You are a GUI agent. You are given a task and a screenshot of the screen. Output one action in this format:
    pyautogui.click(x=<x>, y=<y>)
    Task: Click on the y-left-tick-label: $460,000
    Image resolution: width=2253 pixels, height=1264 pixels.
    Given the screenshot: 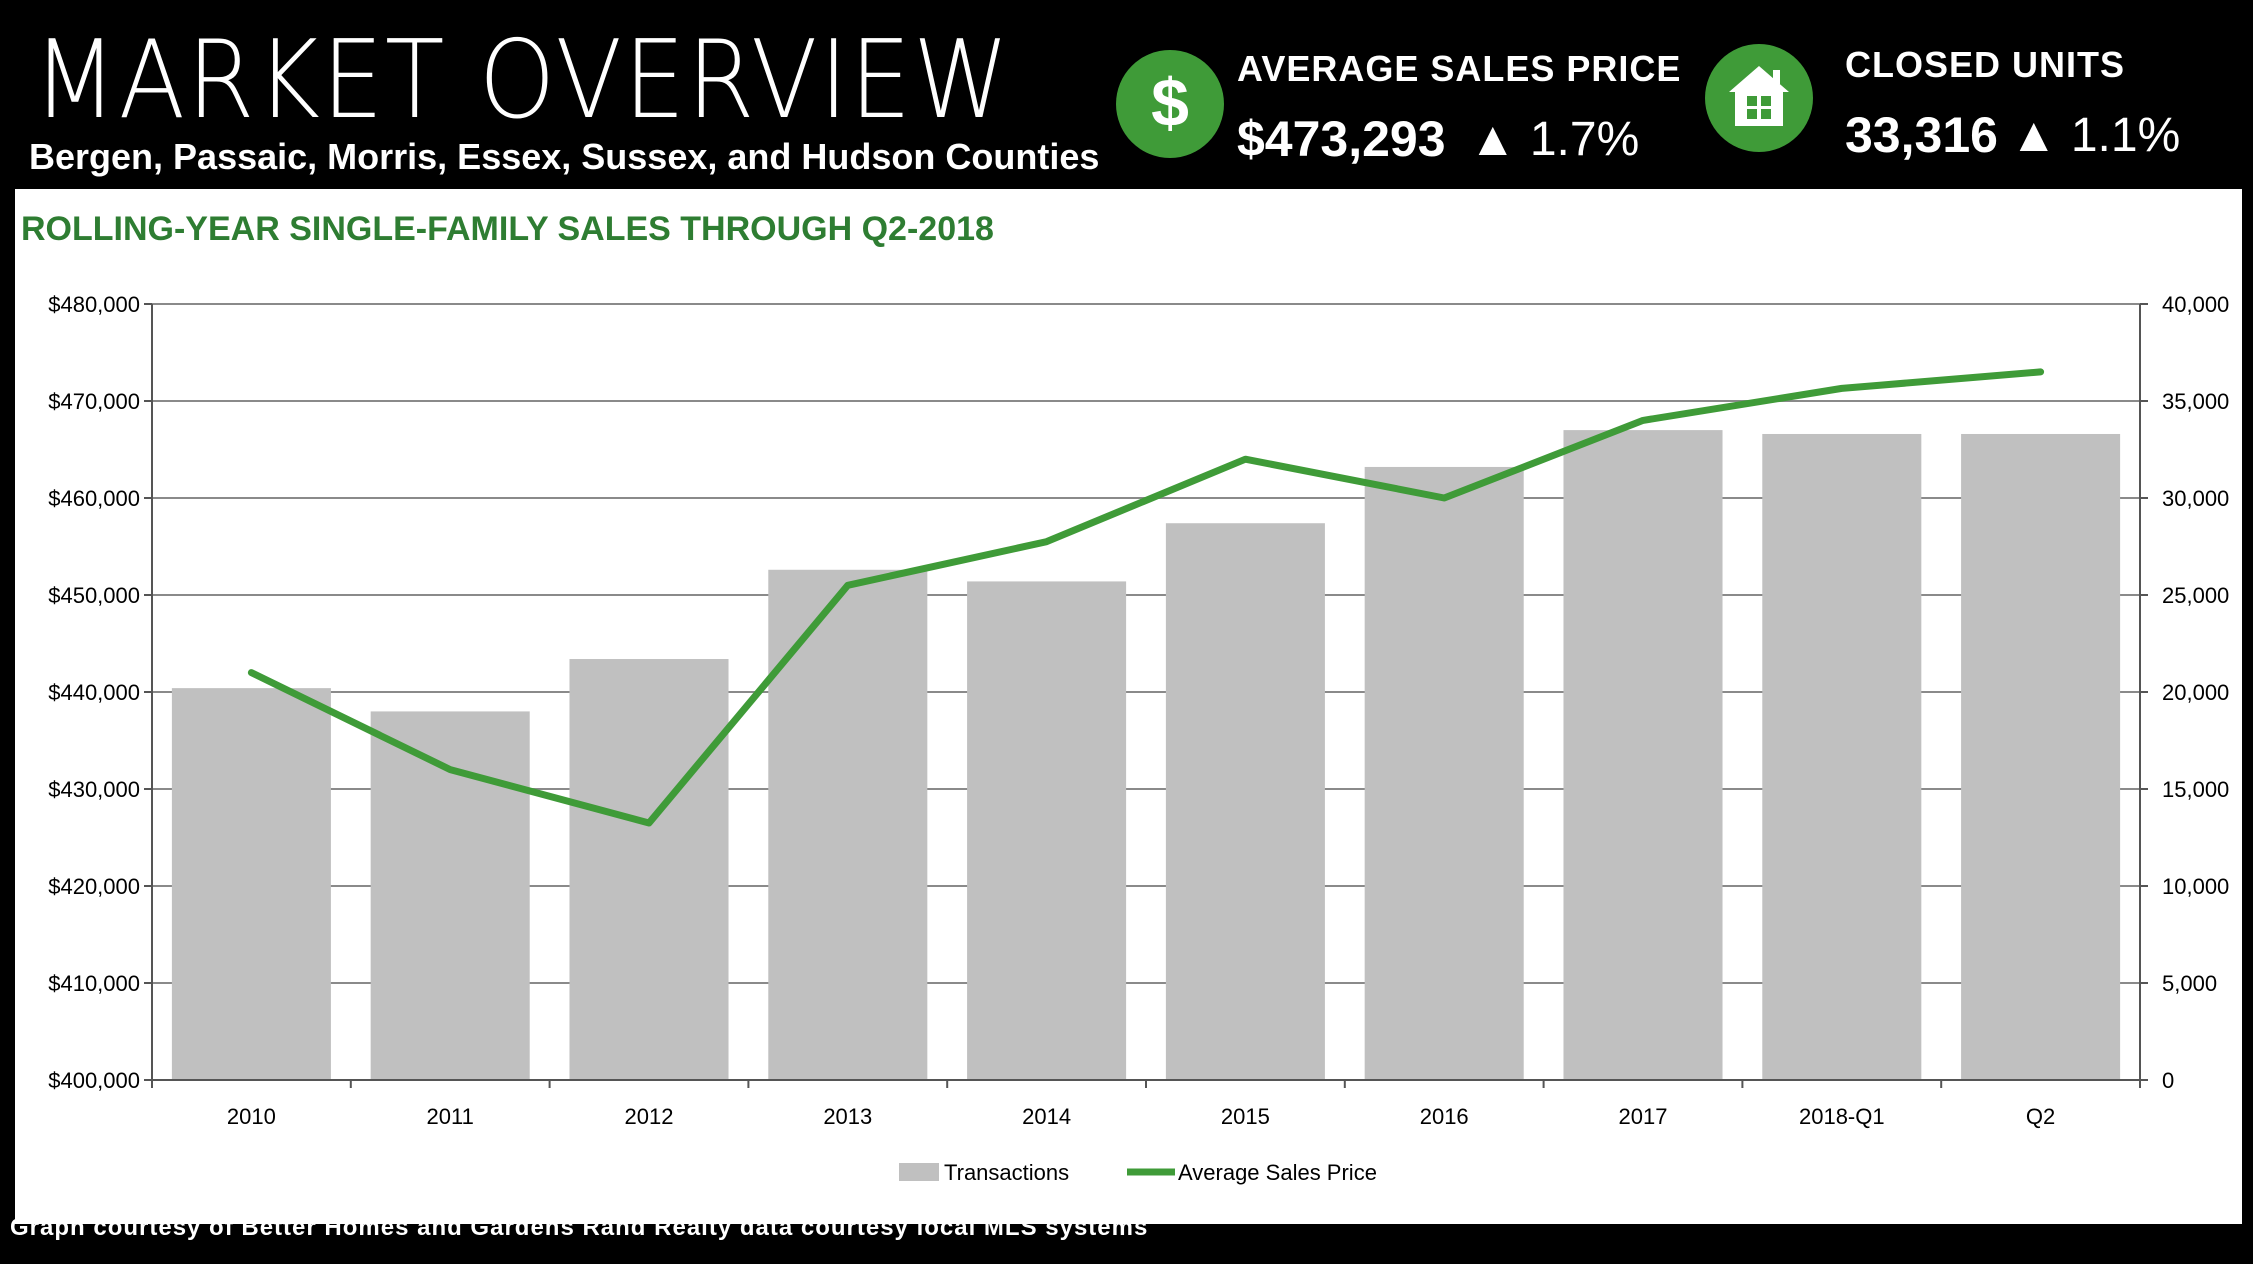 What is the action you would take?
    pyautogui.click(x=94, y=498)
    